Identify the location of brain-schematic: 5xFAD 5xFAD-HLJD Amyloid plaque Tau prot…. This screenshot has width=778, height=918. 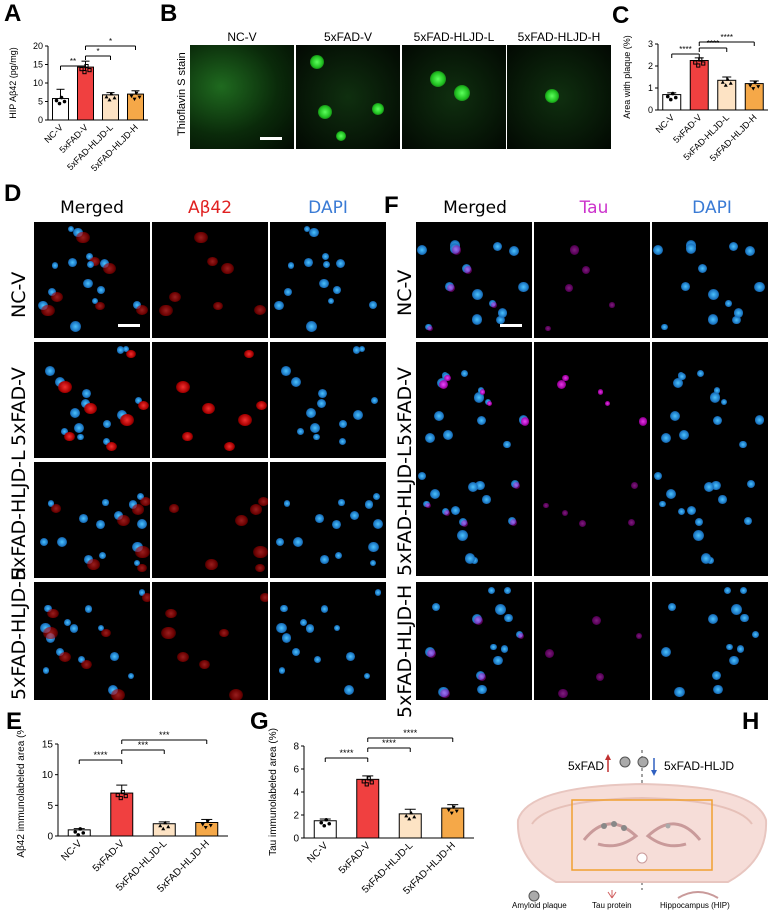
(640, 830).